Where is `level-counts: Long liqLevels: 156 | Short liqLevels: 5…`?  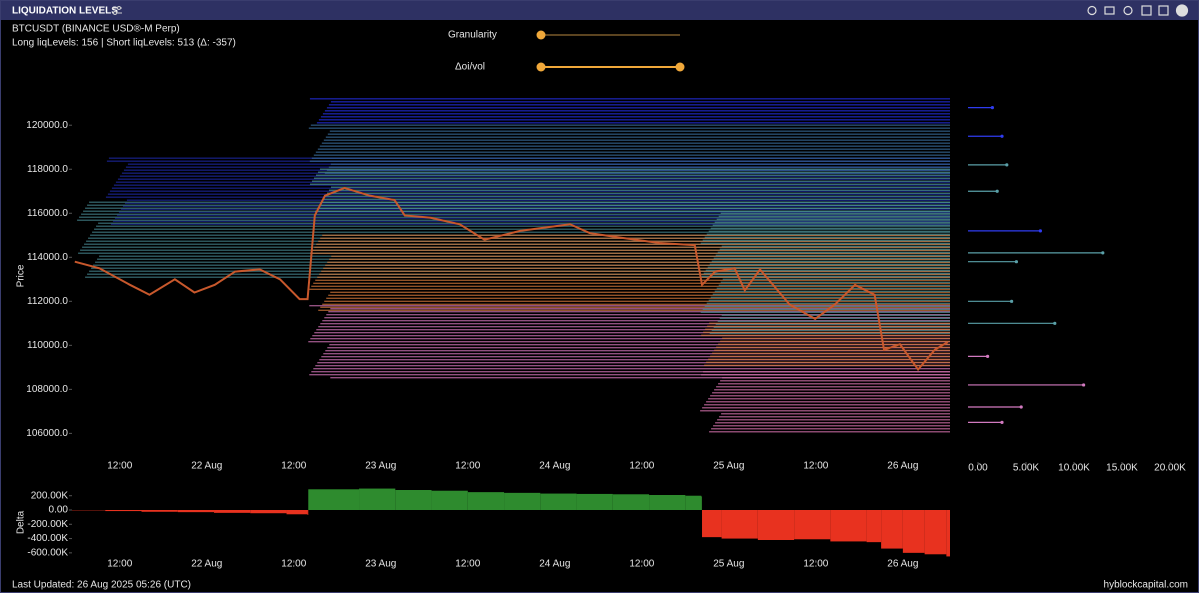 level-counts: Long liqLevels: 156 | Short liqLevels: 5… is located at coordinates (124, 43).